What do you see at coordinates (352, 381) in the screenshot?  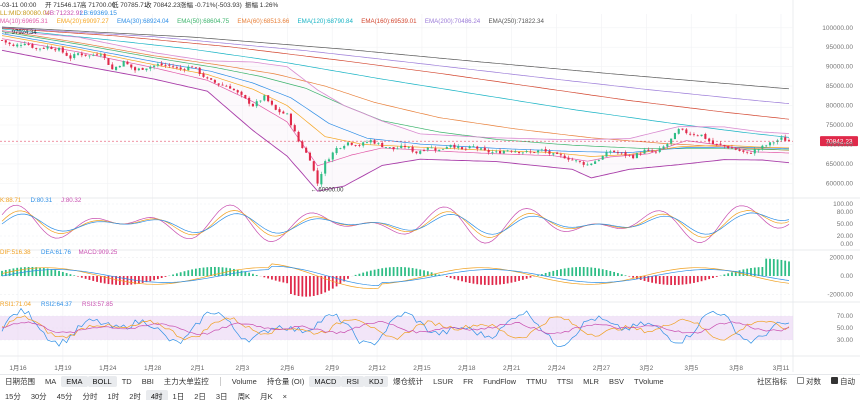 I see `sub-indicator-button-3: RSI` at bounding box center [352, 381].